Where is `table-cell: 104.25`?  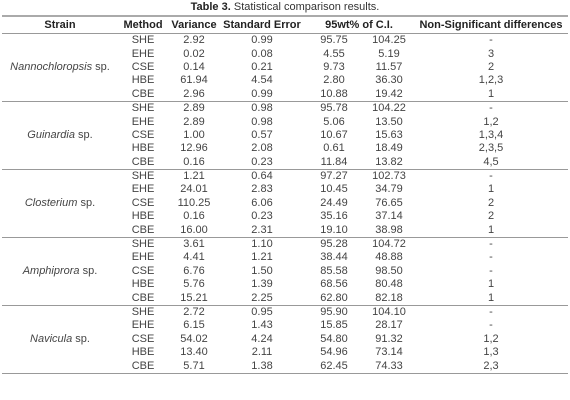
table-cell: 104.25 is located at coordinates (389, 40).